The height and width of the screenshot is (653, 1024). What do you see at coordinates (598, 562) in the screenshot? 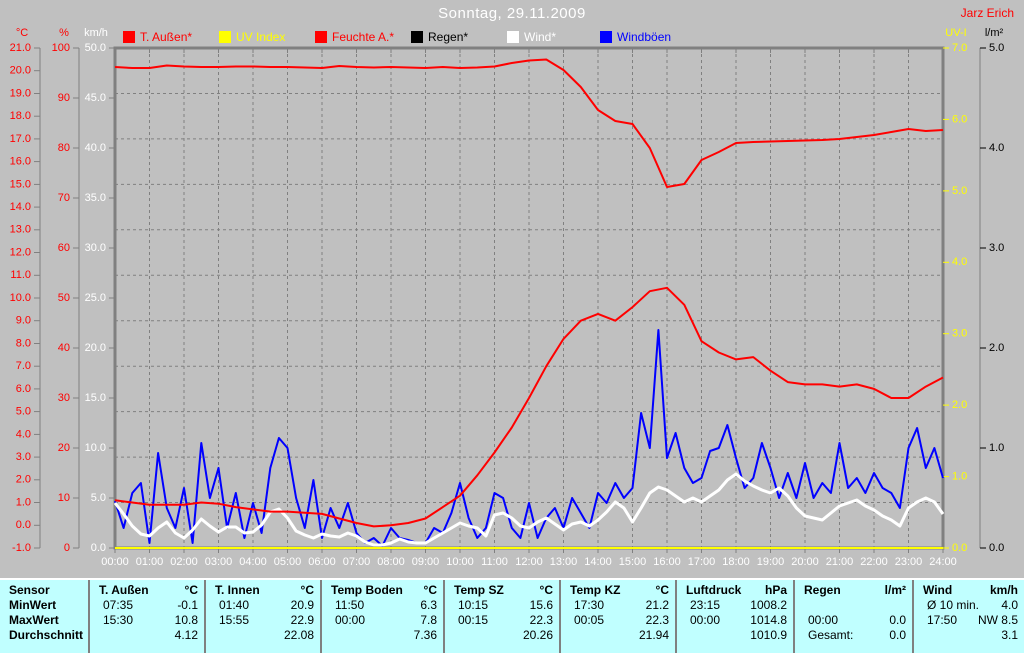
I see `axis-tick-label: 14:00` at bounding box center [598, 562].